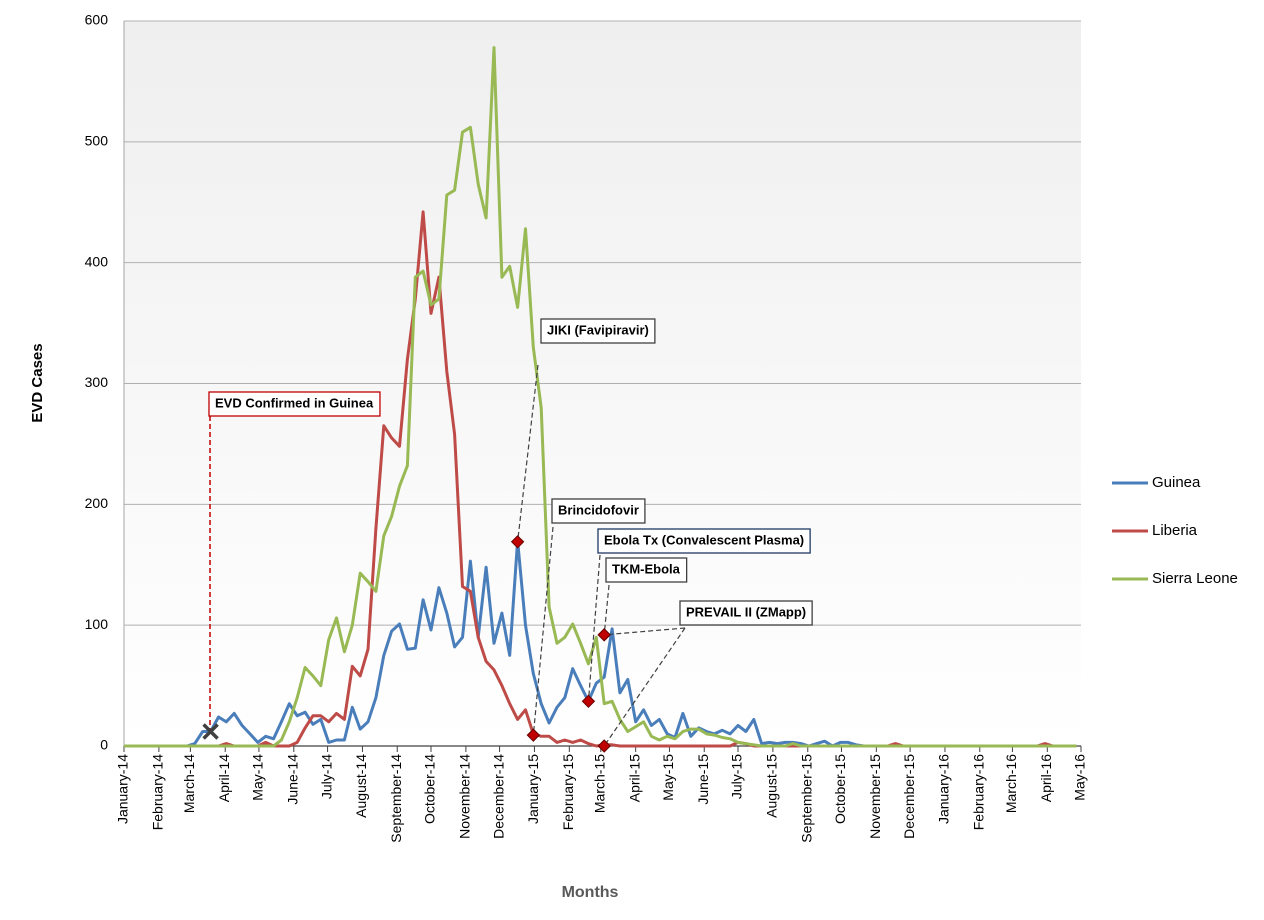  What do you see at coordinates (737, 776) in the screenshot?
I see `x-tick-label: July-15` at bounding box center [737, 776].